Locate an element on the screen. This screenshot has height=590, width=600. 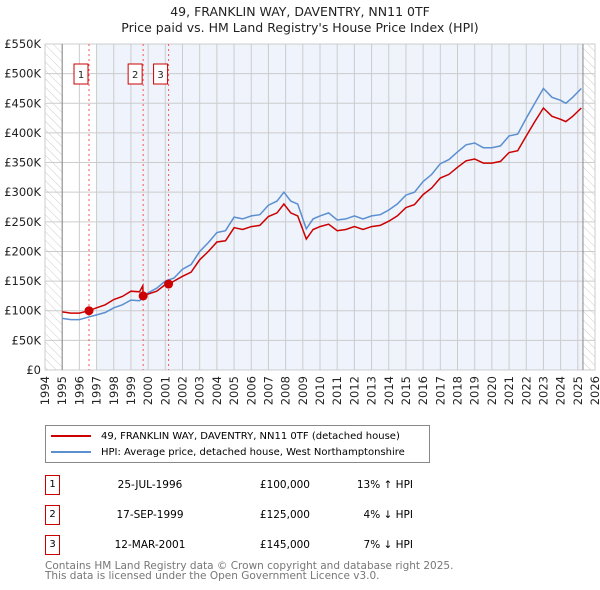
x-tick-label: 2002 is located at coordinates (183, 390).